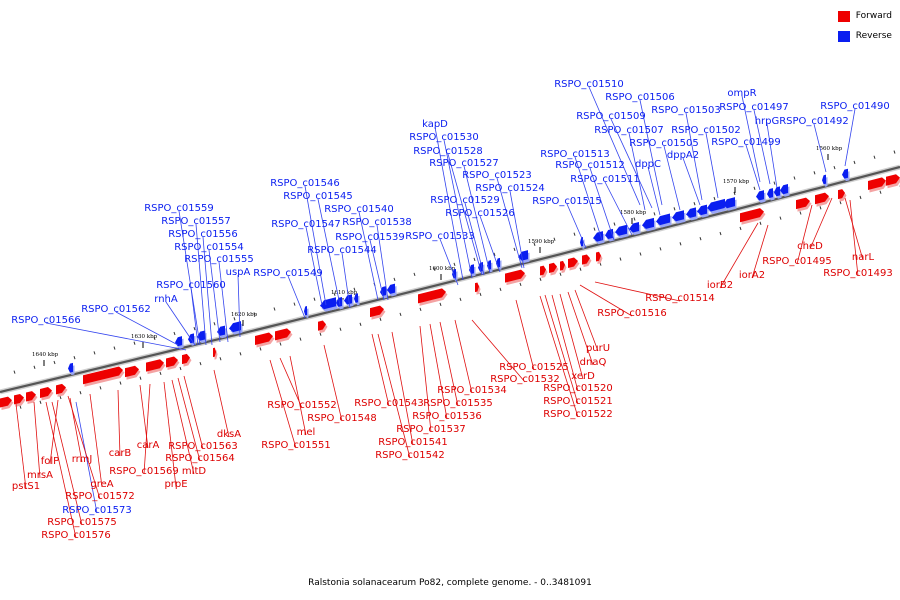 The width and height of the screenshot is (900, 600). Describe the element at coordinates (873, 16) in the screenshot. I see `legend-forward-label: Forward` at that location.